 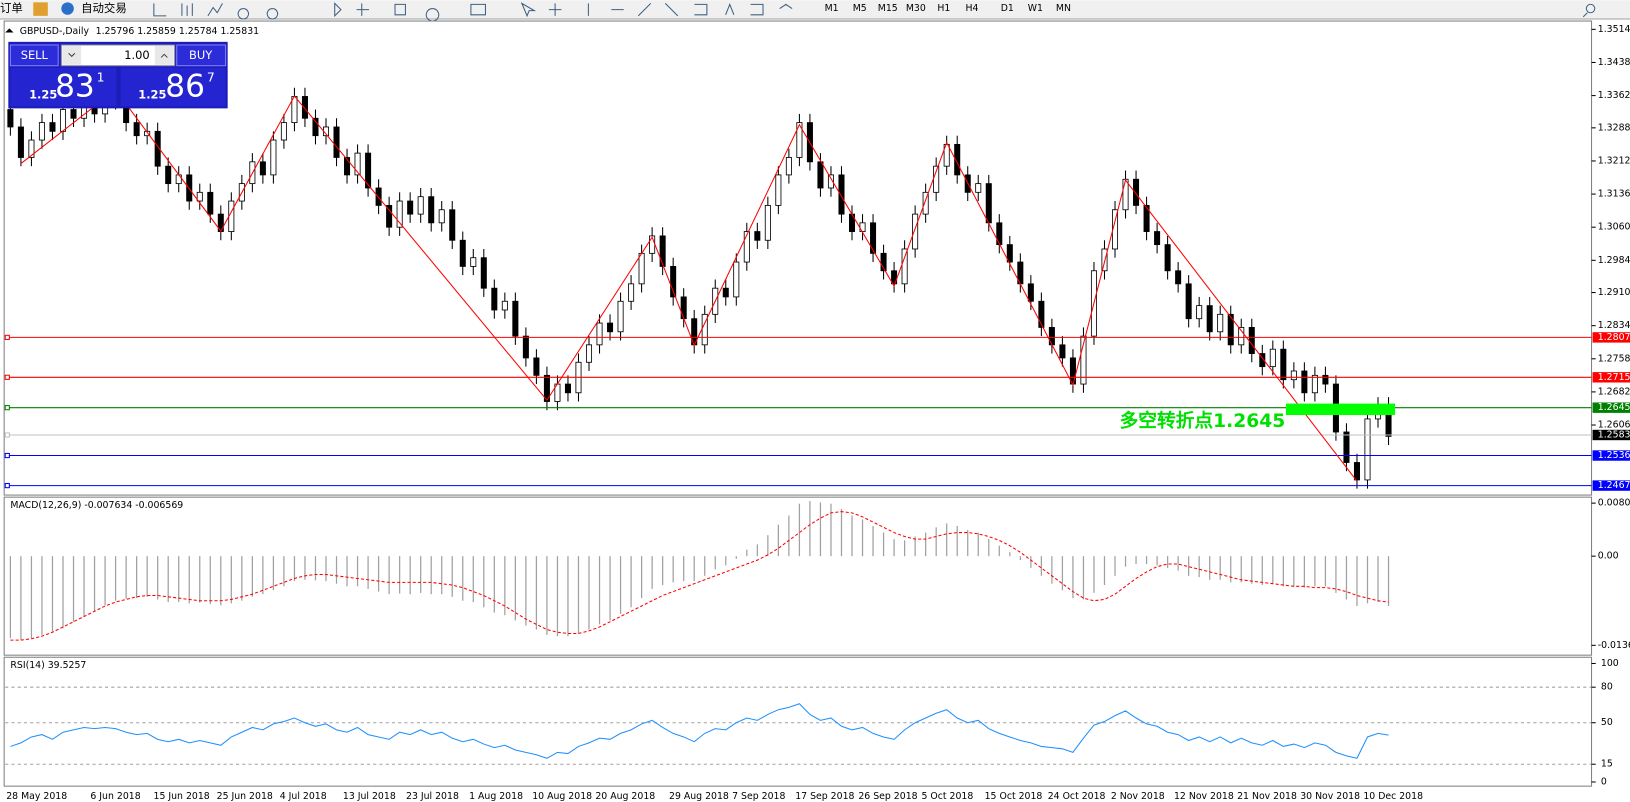 I want to click on toolbar-icons, so click(x=473, y=12).